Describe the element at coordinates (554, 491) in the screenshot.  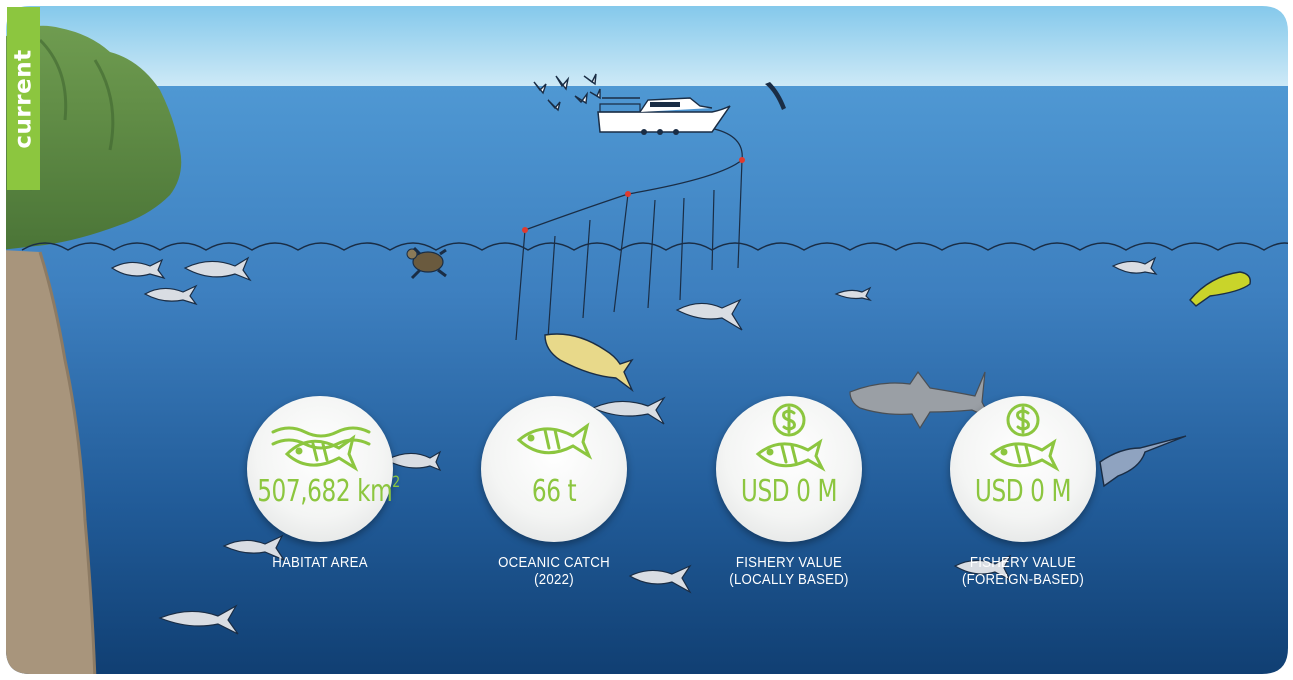
I see `stat-value: 66 t` at that location.